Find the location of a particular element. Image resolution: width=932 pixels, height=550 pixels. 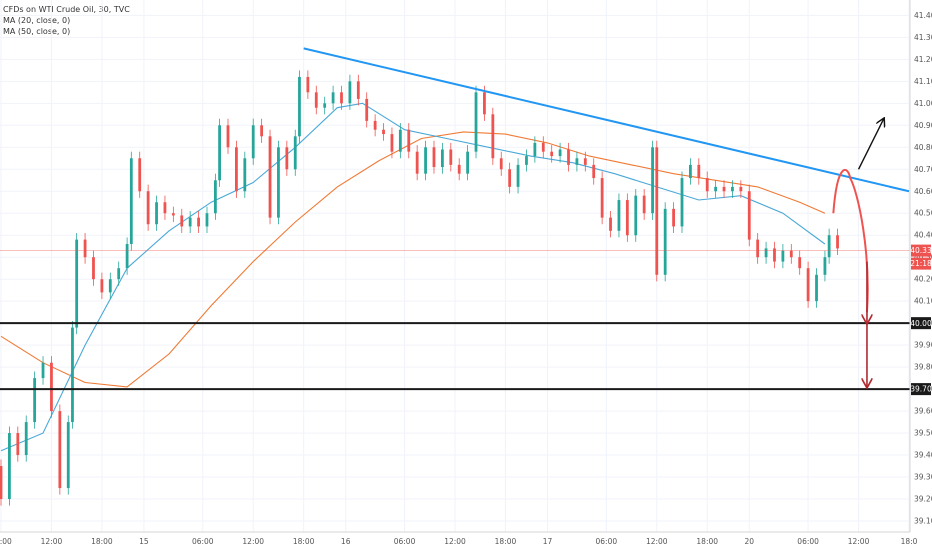

legend-title: CFDs on WTI Crude Oil, 30, TVC is located at coordinates (66, 9).